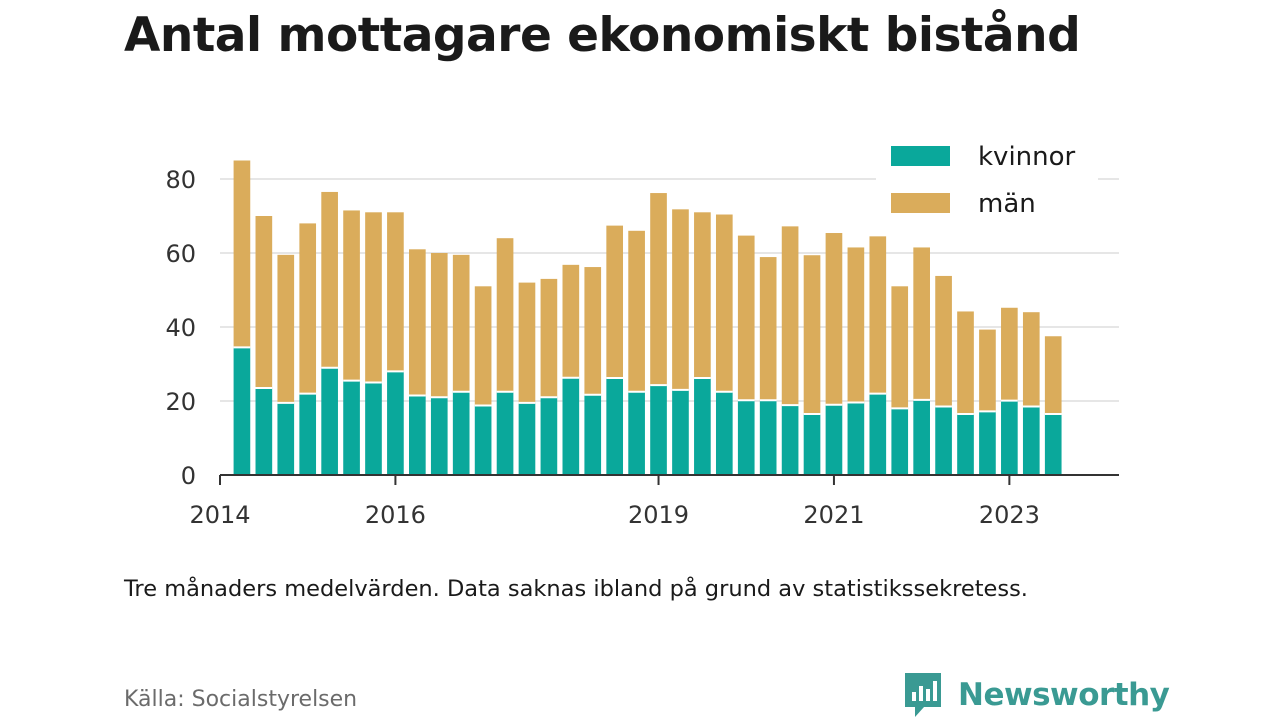 The image size is (1280, 720). What do you see at coordinates (833, 515) in the screenshot?
I see `x-tick-label: 2021` at bounding box center [833, 515].